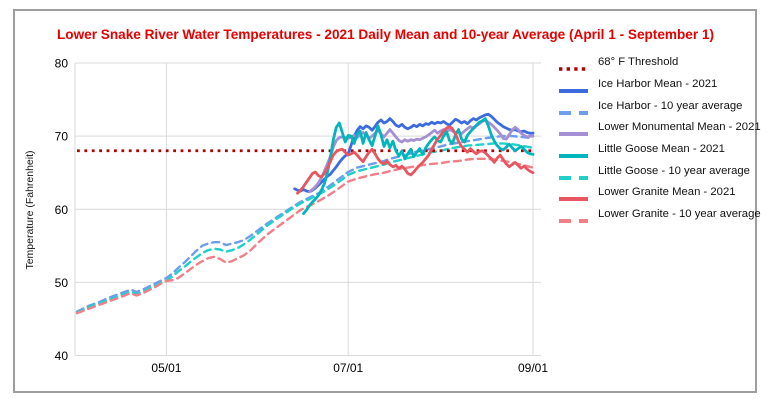 This screenshot has height=401, width=771. I want to click on legend-item-lower-monumental-mean: Lower Monumental Mean - 2021, so click(659, 129).